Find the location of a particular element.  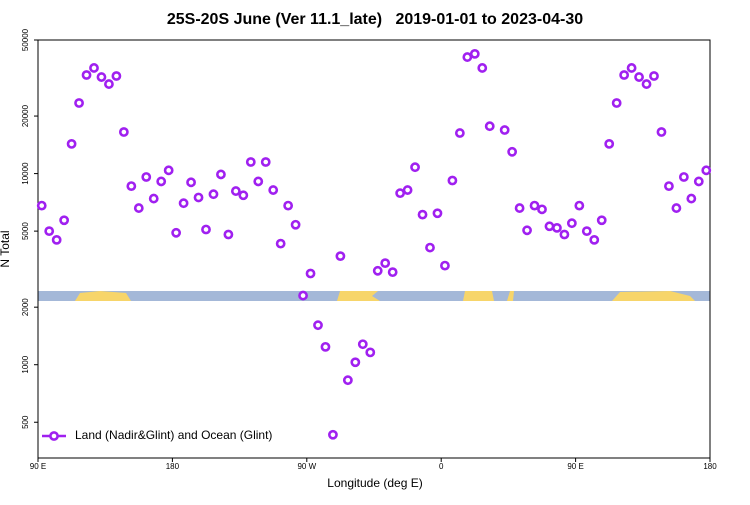

y-tick-label: 500 is located at coordinates (25, 422).